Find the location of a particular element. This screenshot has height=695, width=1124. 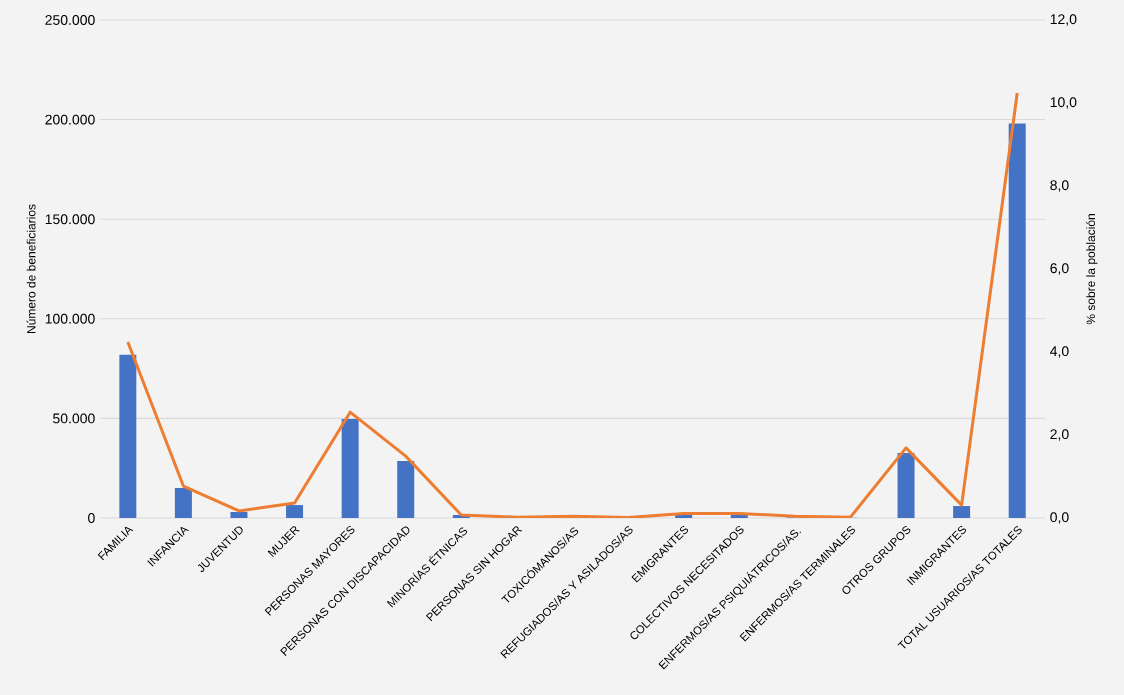

y2-tick-label: 6,0 is located at coordinates (1059, 269).